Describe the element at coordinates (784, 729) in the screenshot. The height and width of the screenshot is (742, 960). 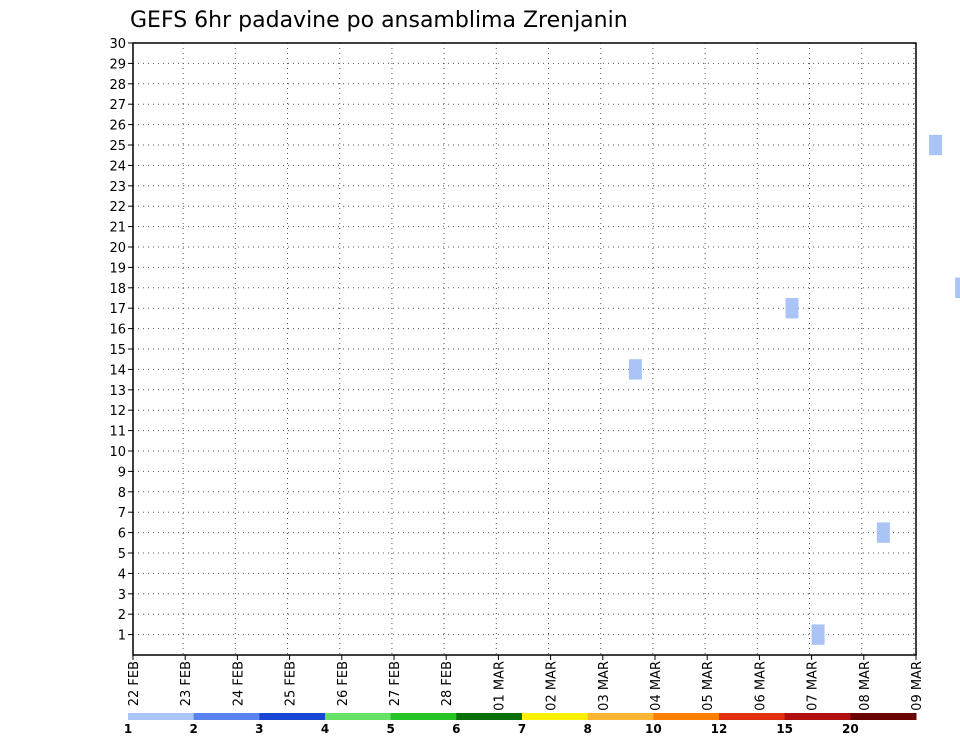
I see `legend-label: 15` at that location.